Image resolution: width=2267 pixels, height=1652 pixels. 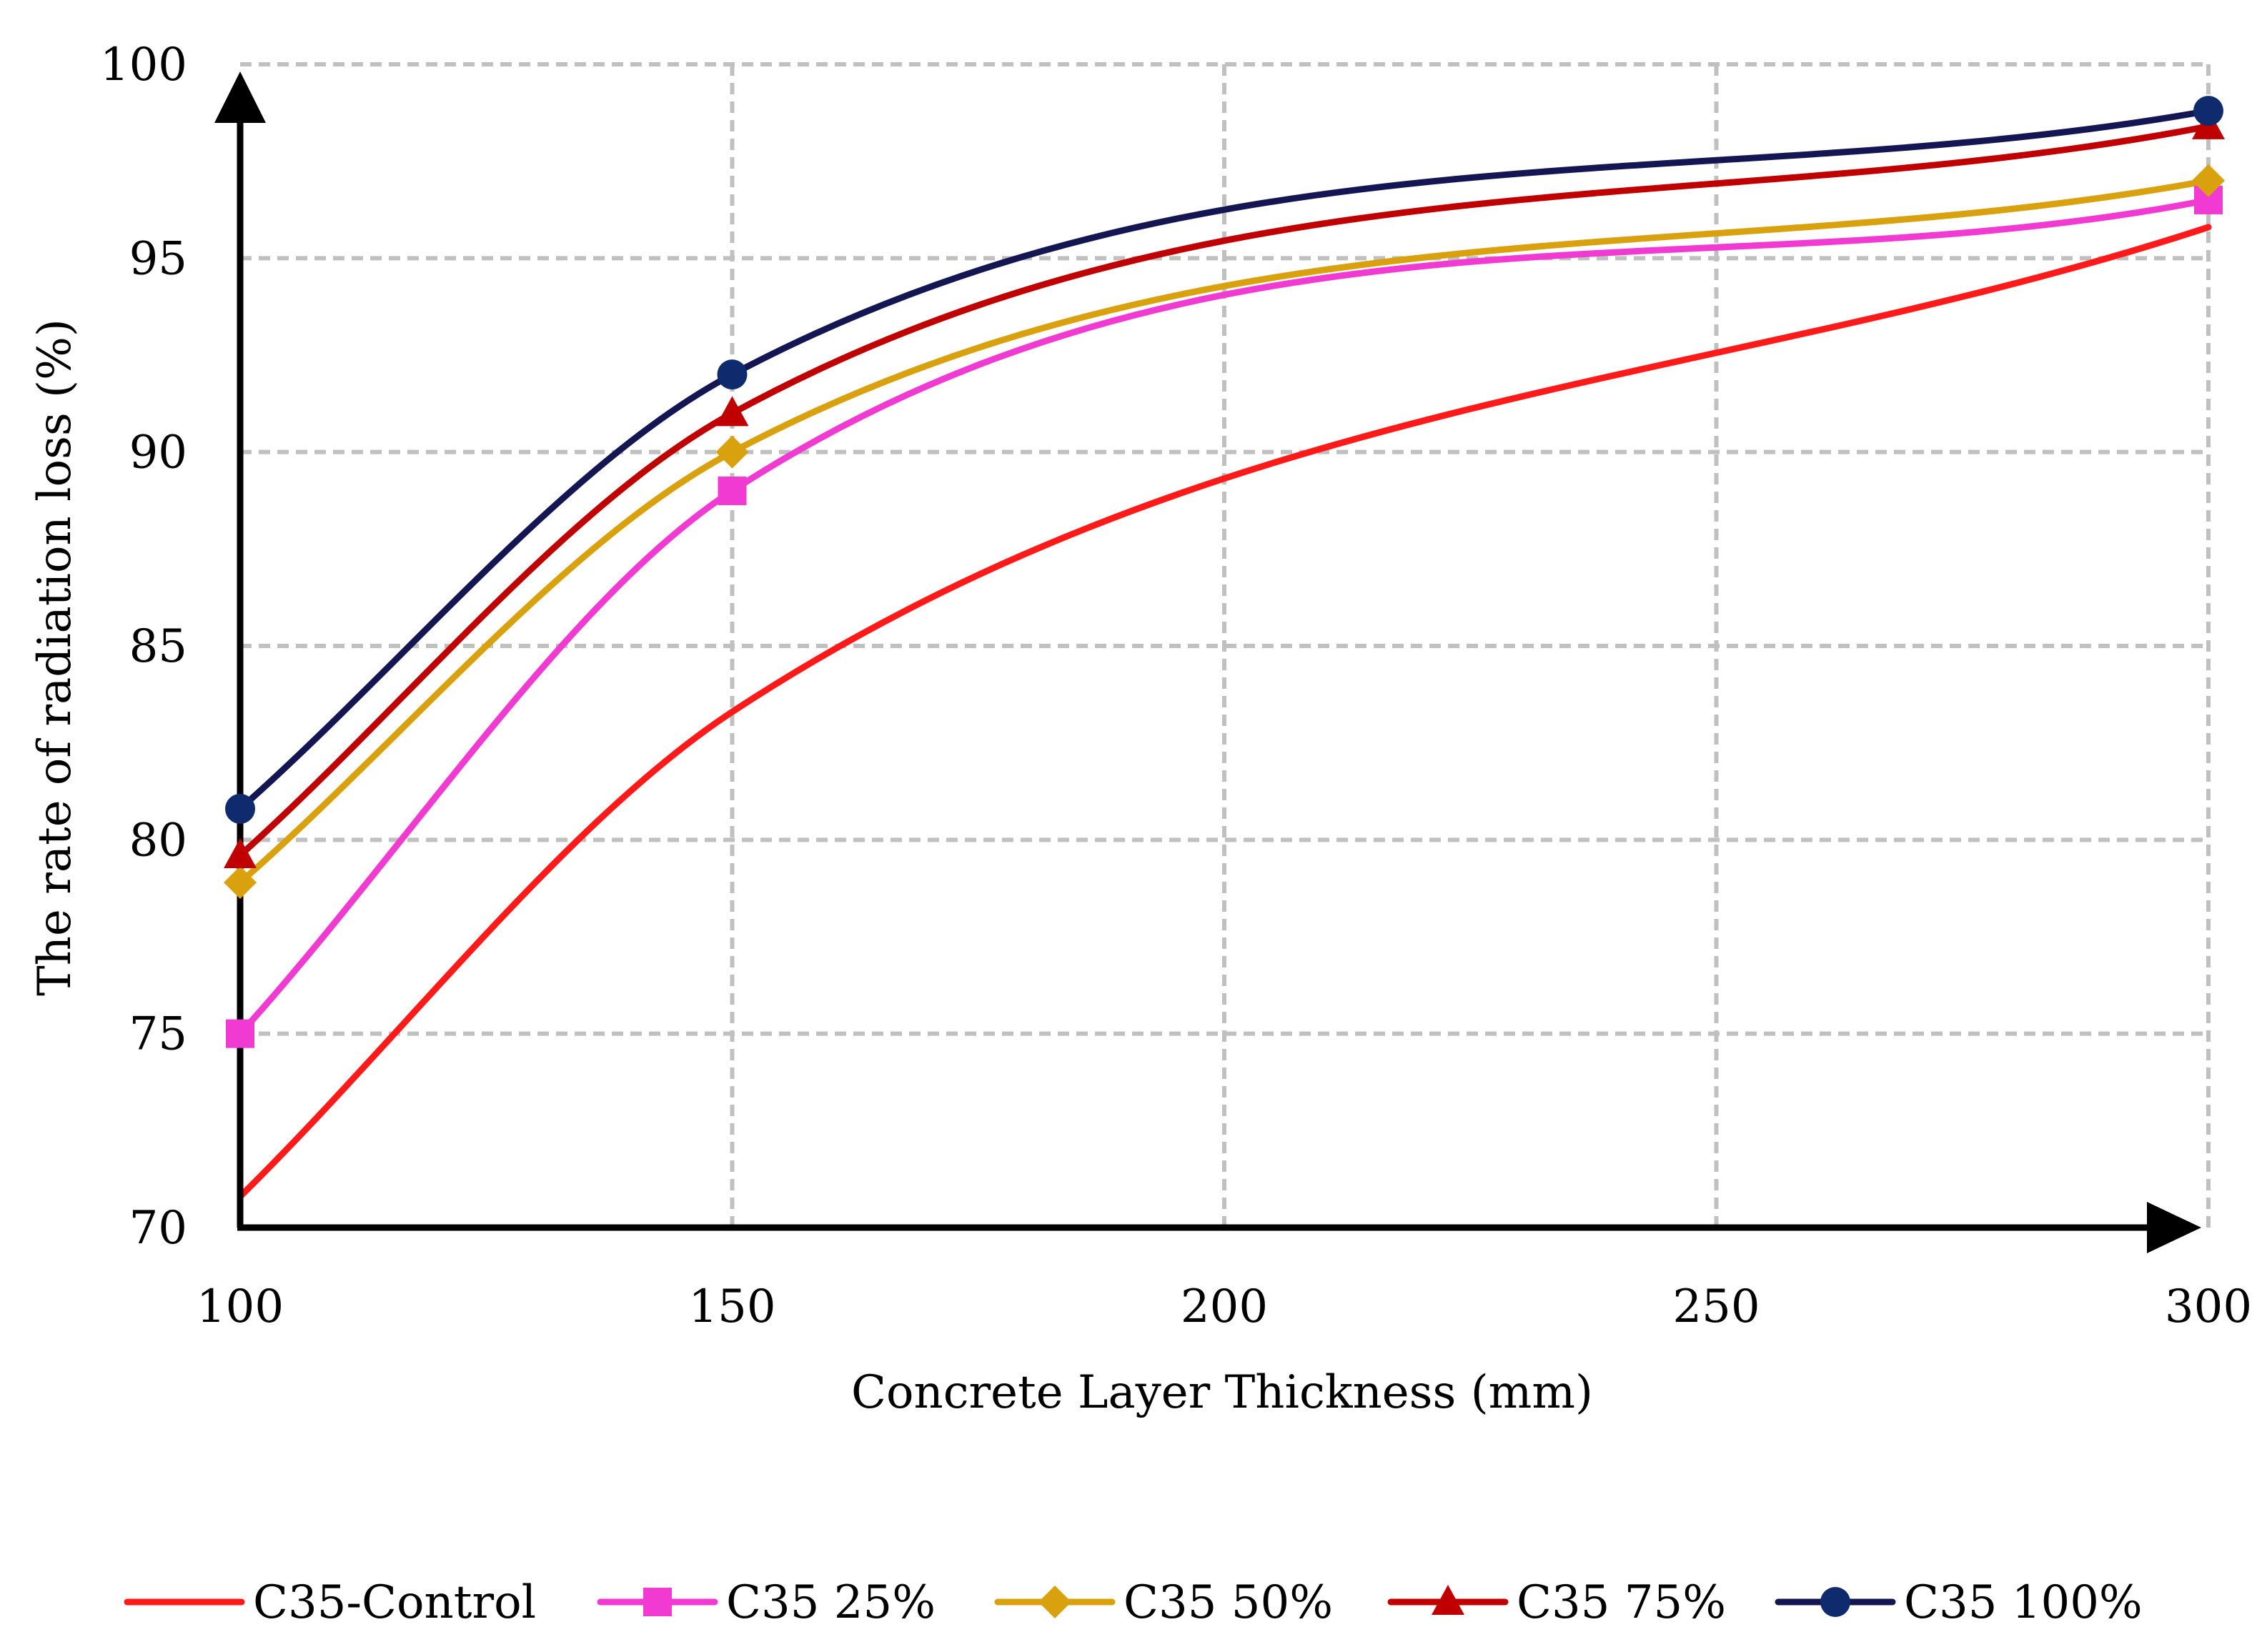 I want to click on y-axis-title: The rate of radiation loss (%), so click(x=55, y=657).